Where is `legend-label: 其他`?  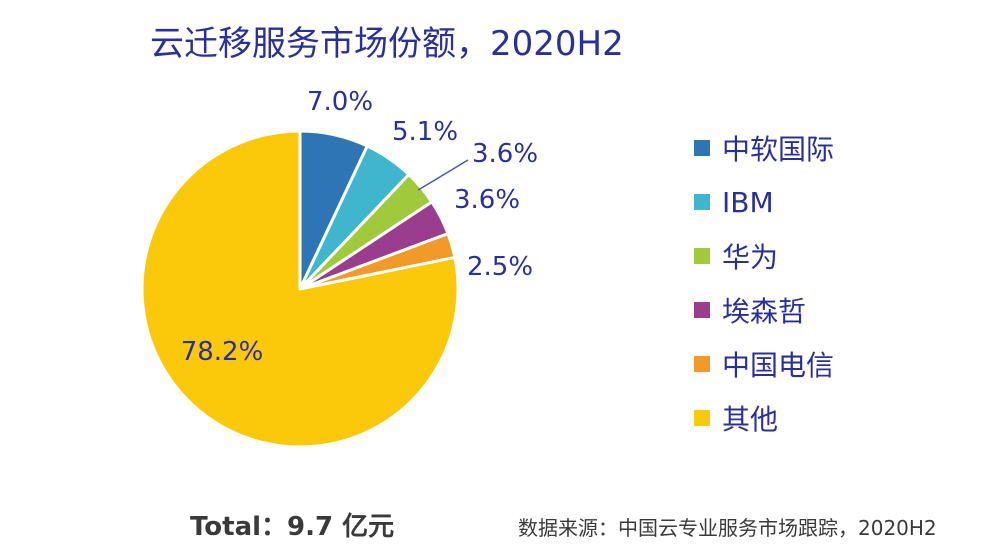 legend-label: 其他 is located at coordinates (750, 419).